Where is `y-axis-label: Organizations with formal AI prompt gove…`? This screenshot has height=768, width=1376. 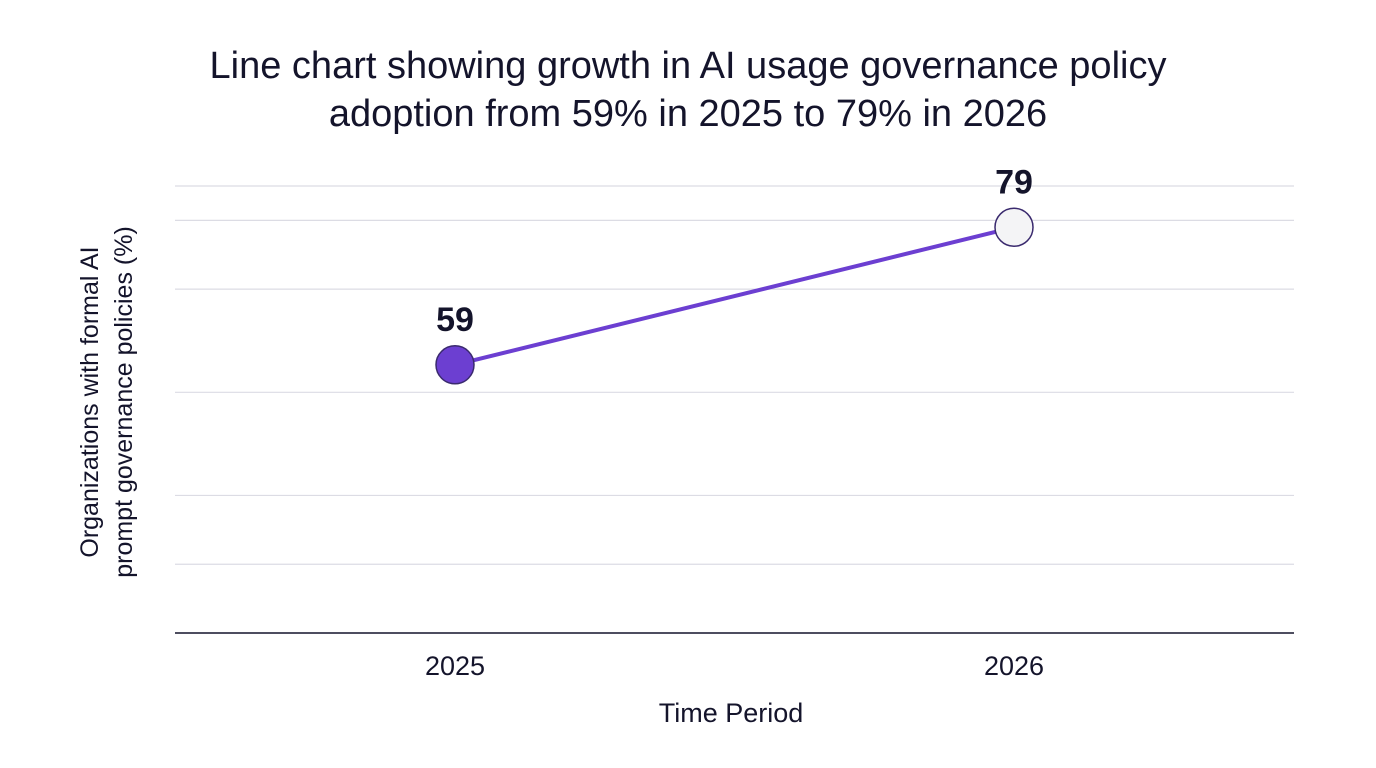
y-axis-label: Organizations with formal AI prompt gove… is located at coordinates (107, 402).